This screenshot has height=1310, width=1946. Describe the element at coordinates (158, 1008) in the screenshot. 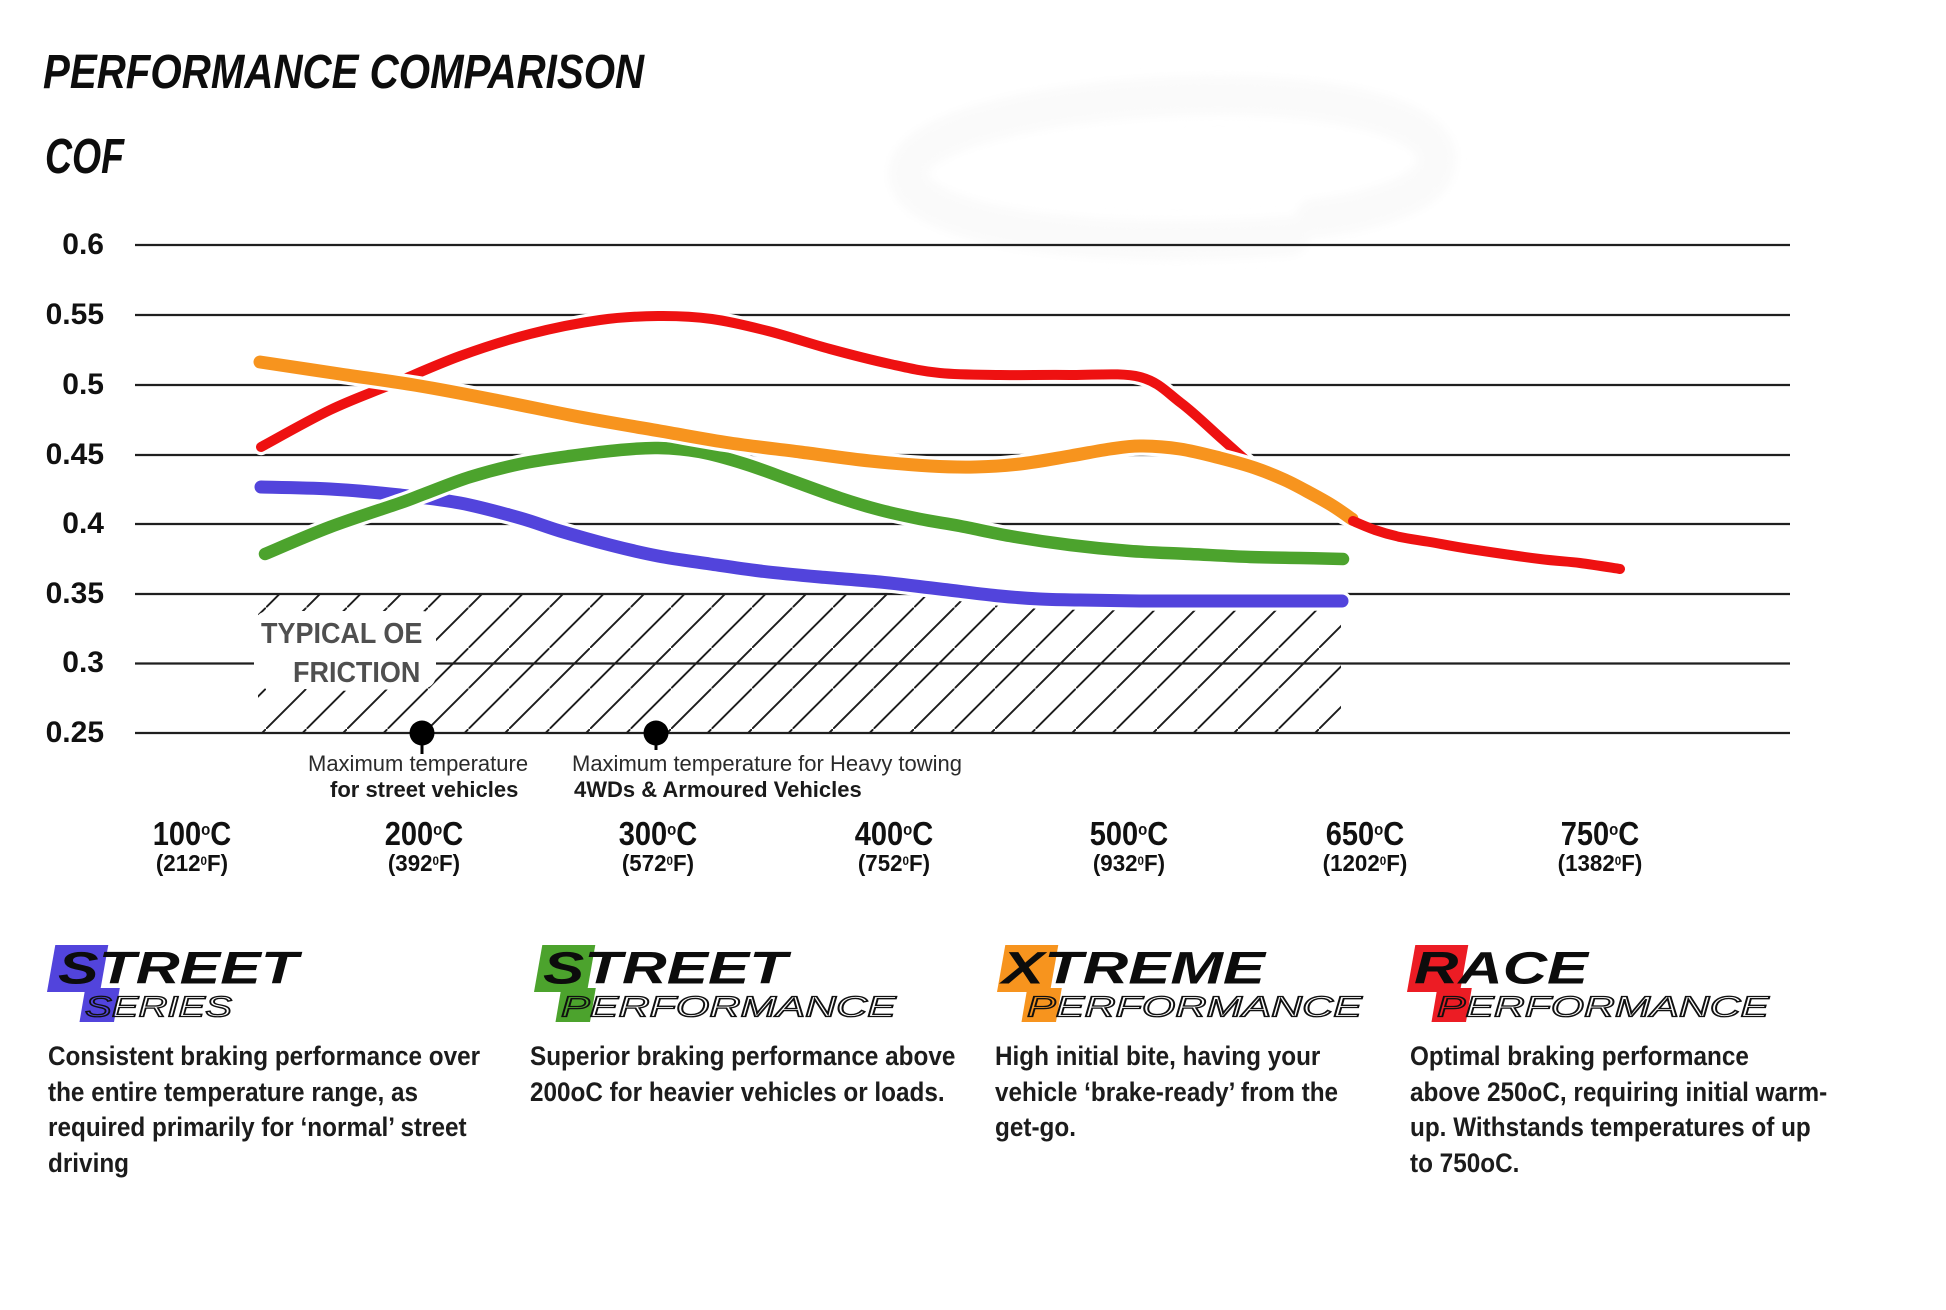

I see `svg-text: SERIES` at that location.